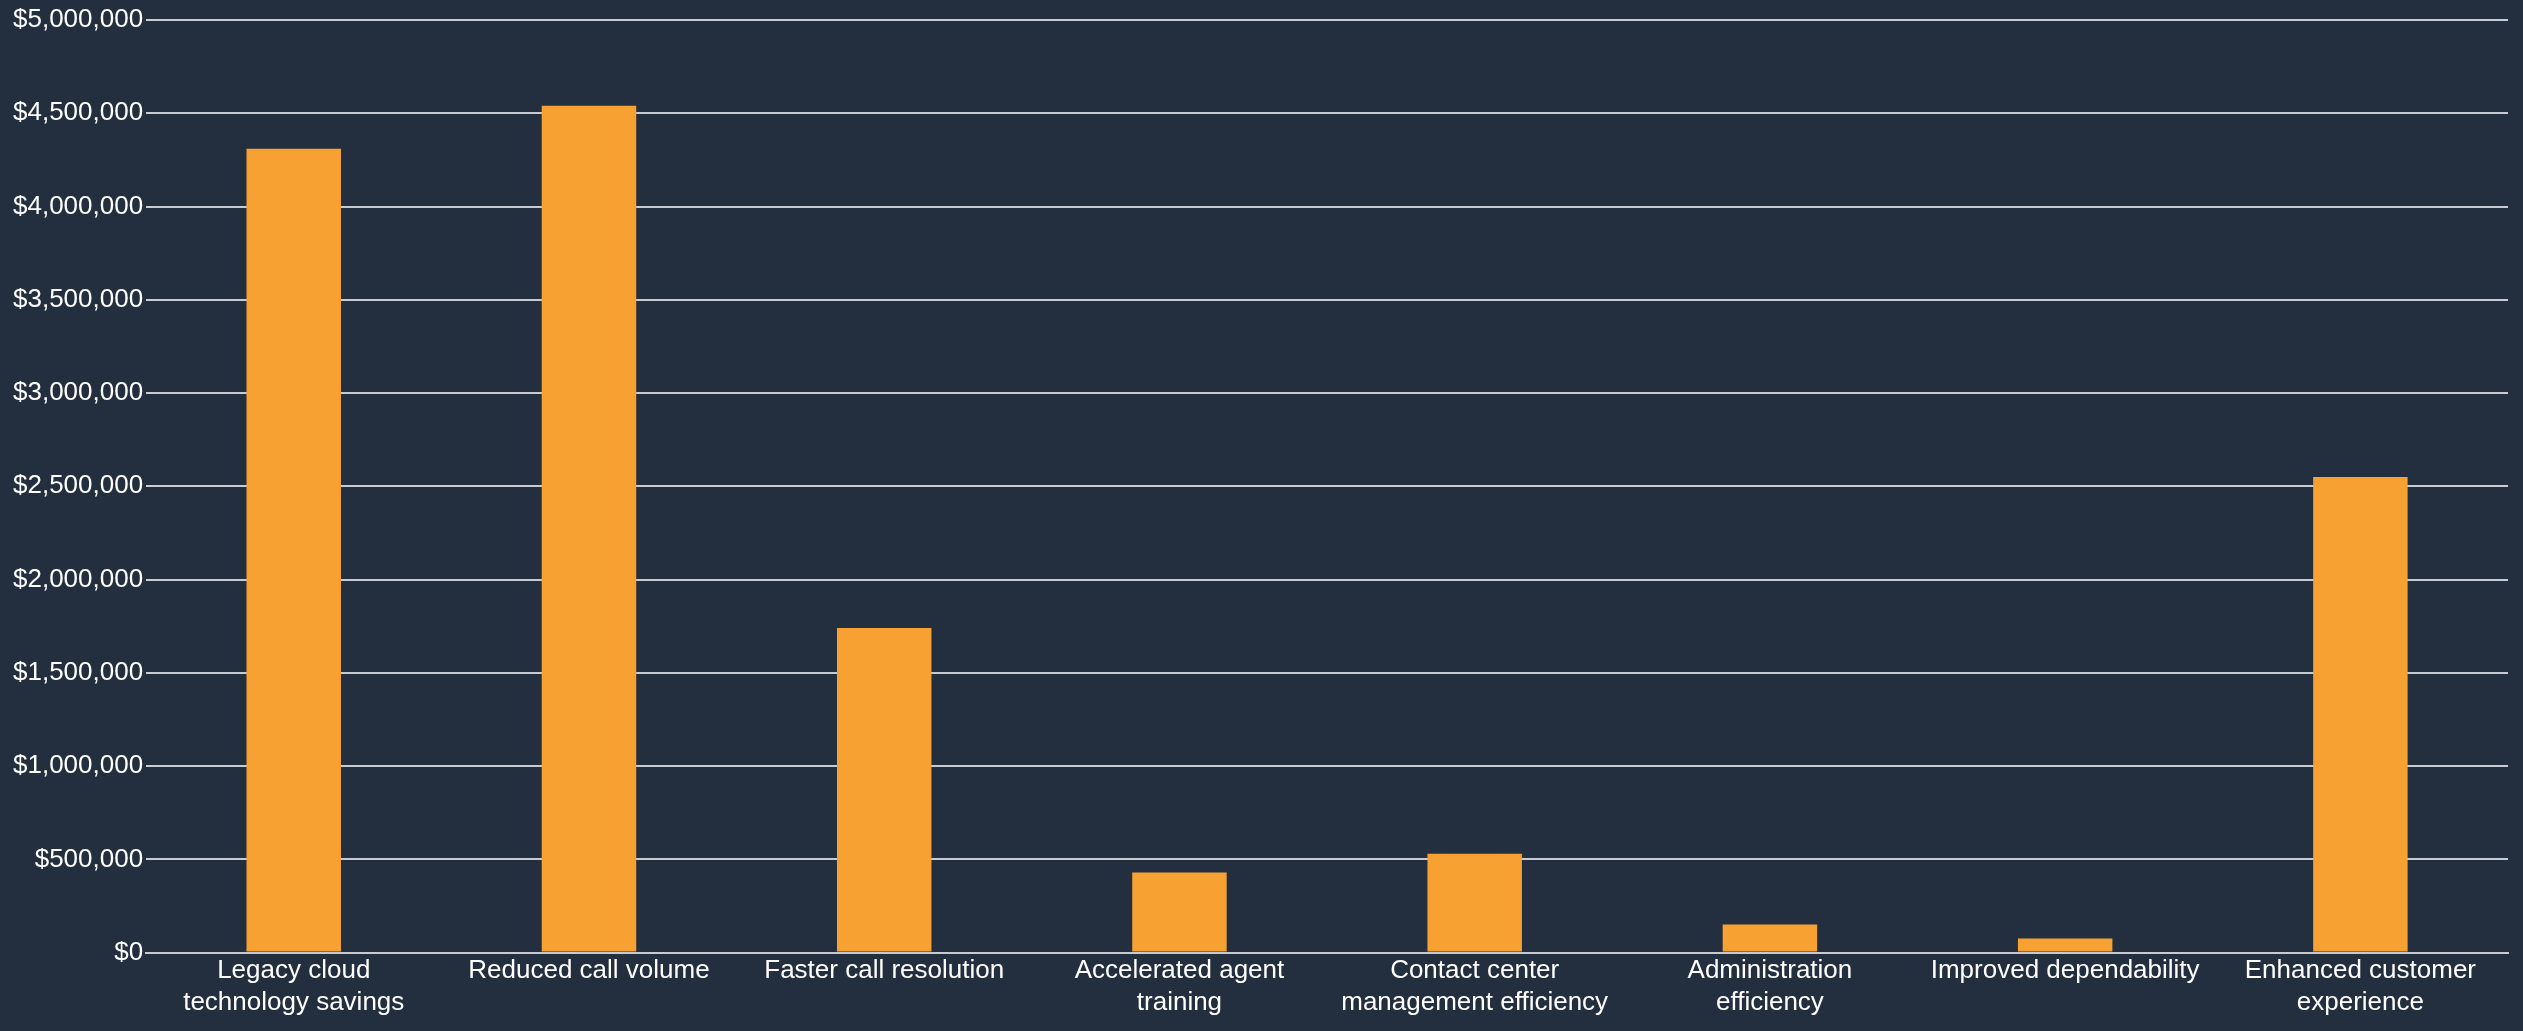 Image resolution: width=2523 pixels, height=1031 pixels. I want to click on x-tick-label: Administration efficiency, so click(1770, 985).